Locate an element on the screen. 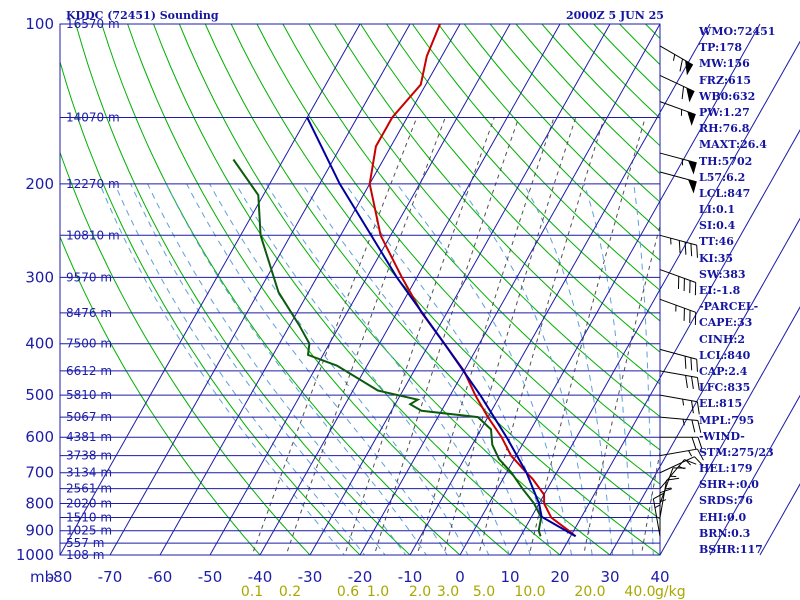  index-item: SI:0.4 is located at coordinates (717, 226).